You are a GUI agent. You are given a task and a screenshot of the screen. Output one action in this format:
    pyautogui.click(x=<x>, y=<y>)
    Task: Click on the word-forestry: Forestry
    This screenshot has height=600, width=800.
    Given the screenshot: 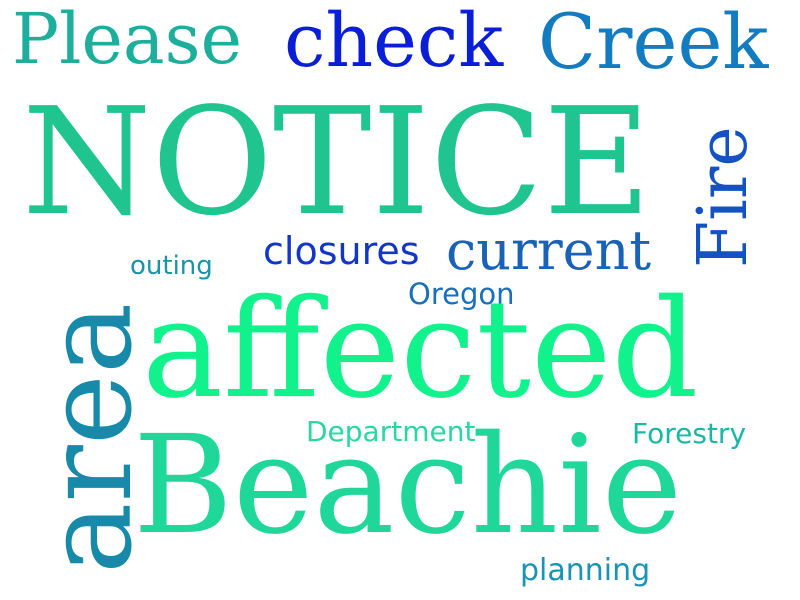 What is the action you would take?
    pyautogui.click(x=689, y=433)
    